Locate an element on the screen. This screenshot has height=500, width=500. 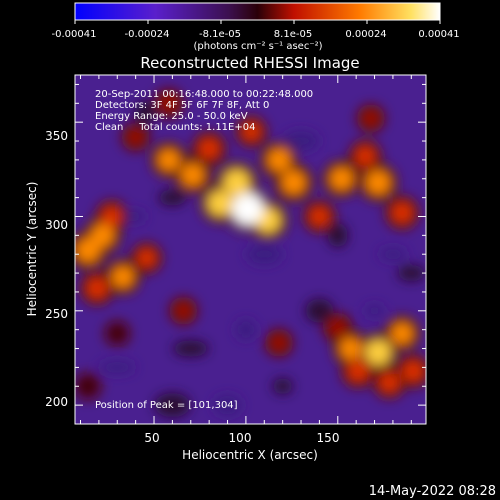
y-tick-label: 350 is located at coordinates (56, 136).